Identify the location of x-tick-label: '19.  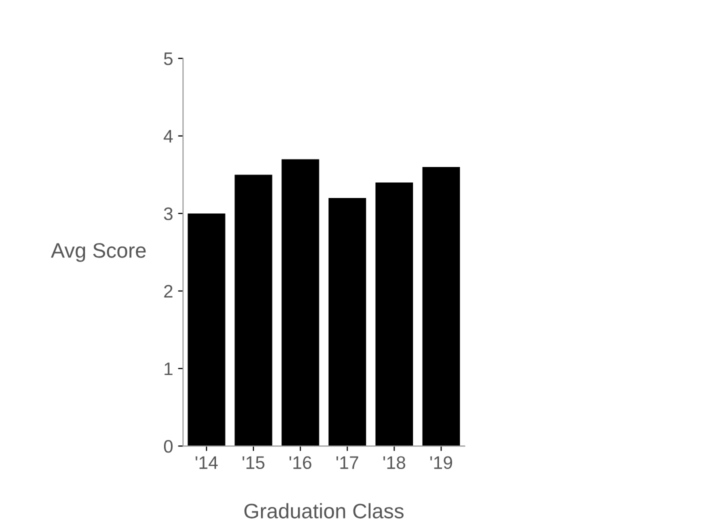
(441, 463).